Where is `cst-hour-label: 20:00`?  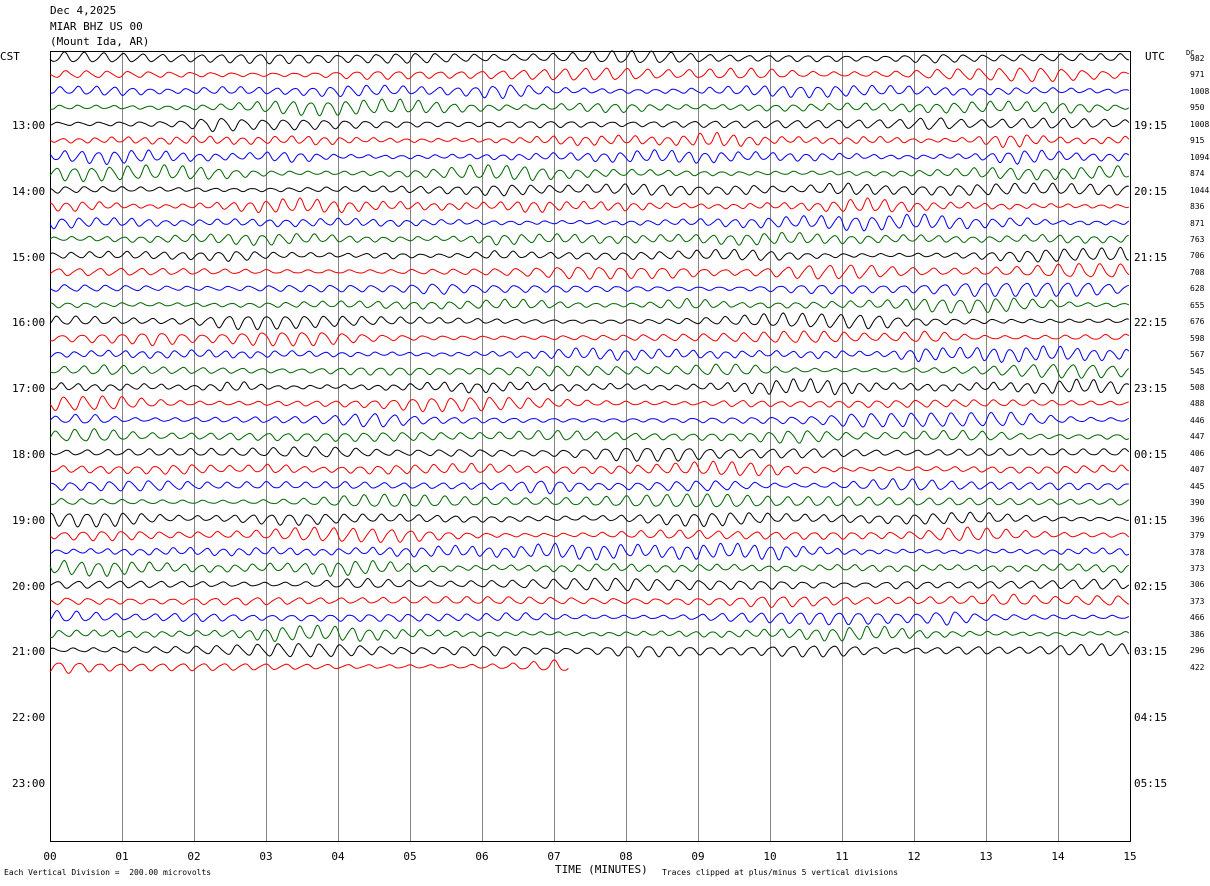
cst-hour-label: 20:00 is located at coordinates (29, 586).